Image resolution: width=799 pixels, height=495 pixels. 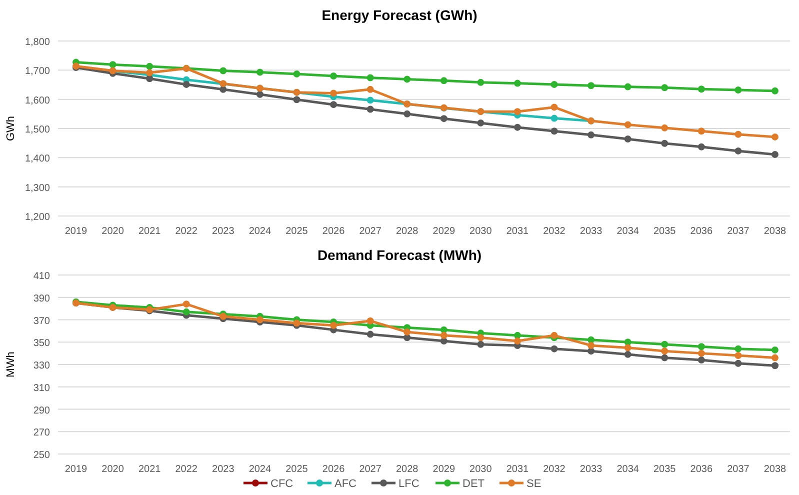 I want to click on y-tick-label: 1,600, so click(x=37, y=100).